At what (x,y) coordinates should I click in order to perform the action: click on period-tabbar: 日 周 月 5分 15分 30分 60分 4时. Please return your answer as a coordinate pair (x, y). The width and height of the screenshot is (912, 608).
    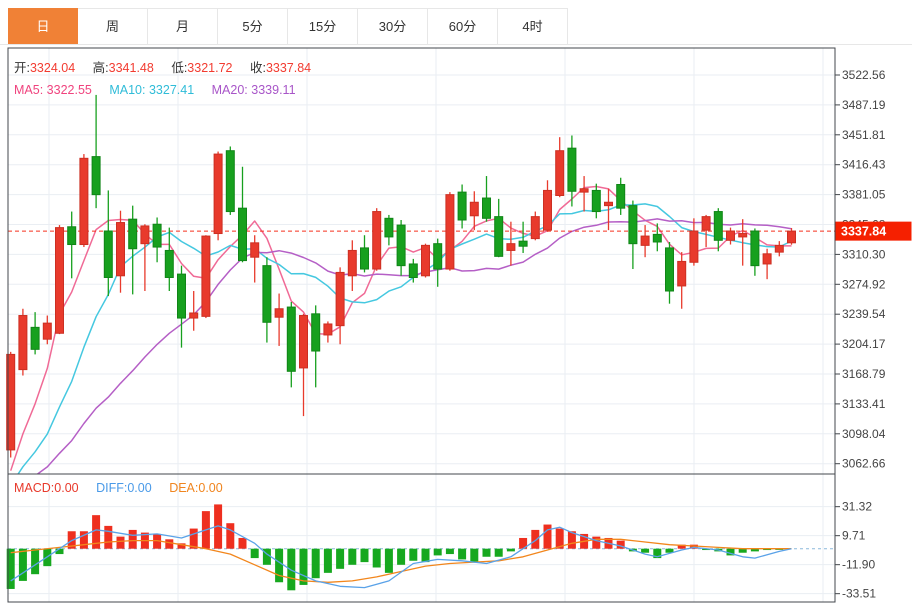
    Looking at the image, I should click on (288, 26).